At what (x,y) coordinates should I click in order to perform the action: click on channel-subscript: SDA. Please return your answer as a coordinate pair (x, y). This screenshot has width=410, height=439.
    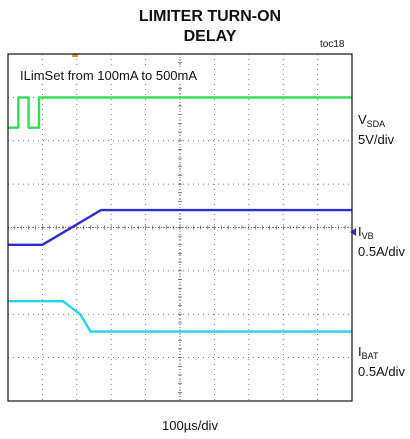
    Looking at the image, I should click on (376, 124).